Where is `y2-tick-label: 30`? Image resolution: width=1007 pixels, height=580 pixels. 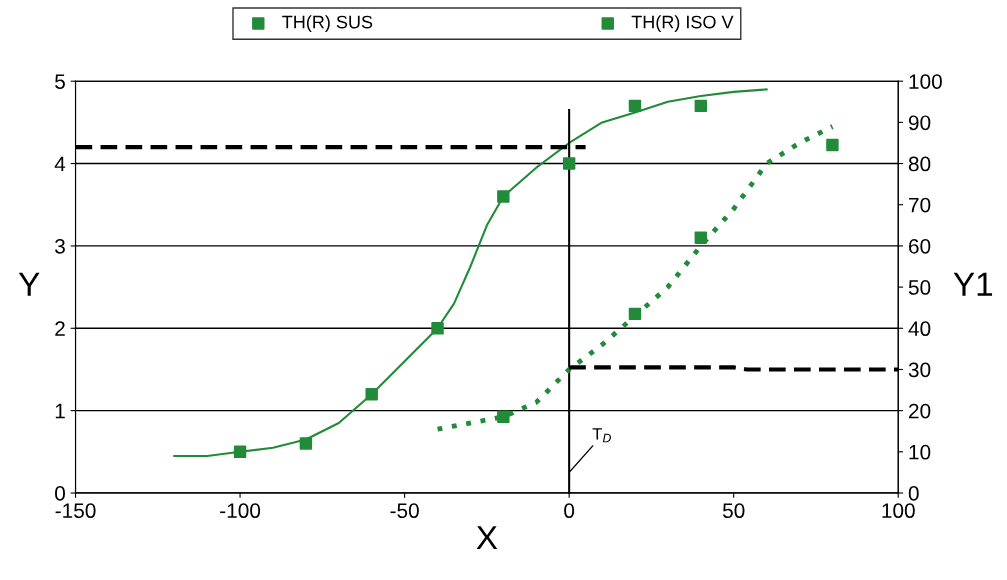 y2-tick-label: 30 is located at coordinates (919, 370).